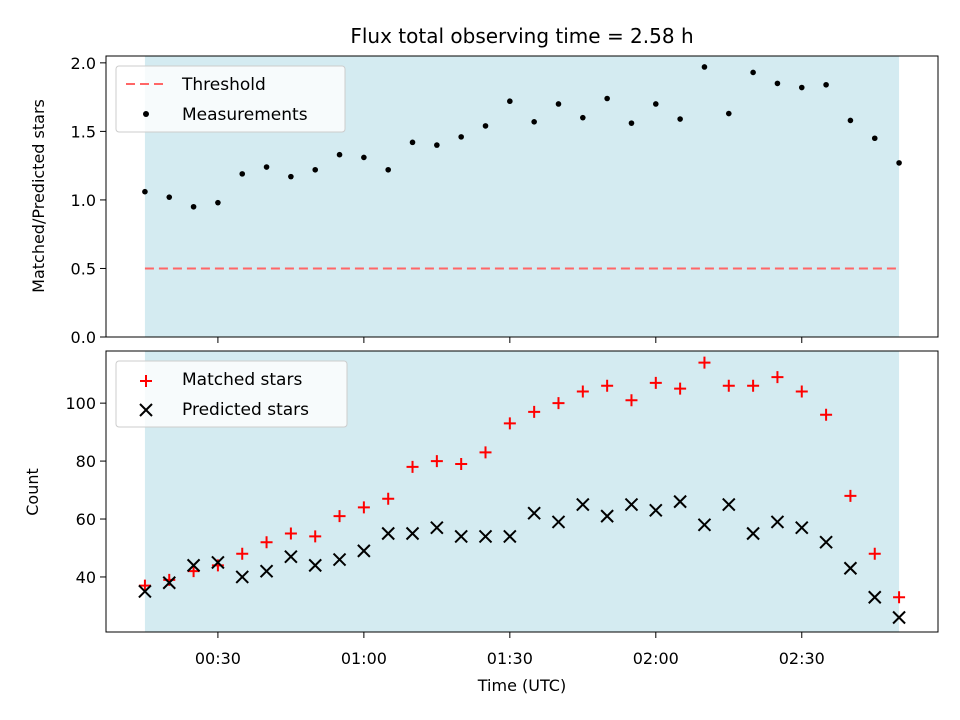 The height and width of the screenshot is (720, 960). I want to click on top-legend-box, so click(230, 99).